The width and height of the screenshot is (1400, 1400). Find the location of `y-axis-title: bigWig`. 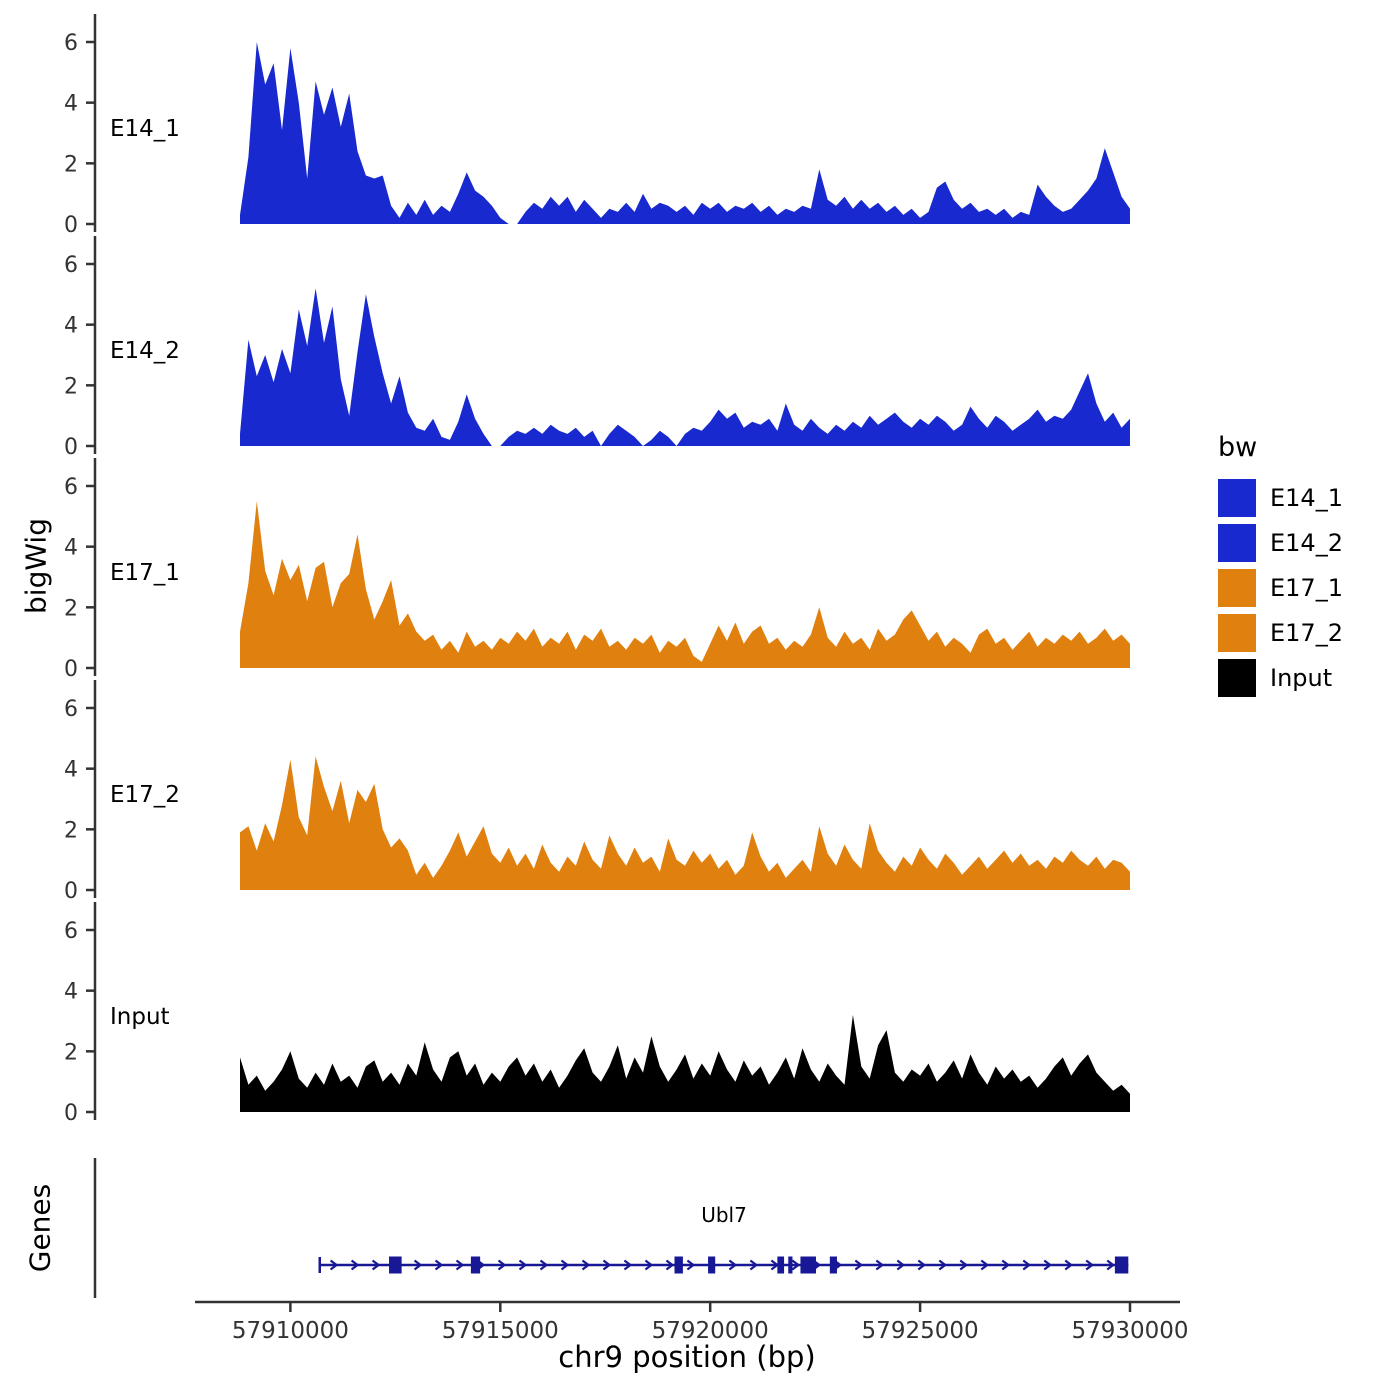

y-axis-title: bigWig is located at coordinates (36, 566).